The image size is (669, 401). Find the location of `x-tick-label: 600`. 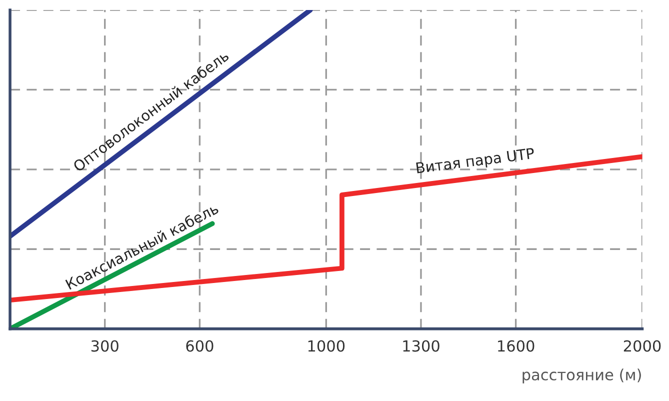

x-tick-label: 600 is located at coordinates (200, 346).